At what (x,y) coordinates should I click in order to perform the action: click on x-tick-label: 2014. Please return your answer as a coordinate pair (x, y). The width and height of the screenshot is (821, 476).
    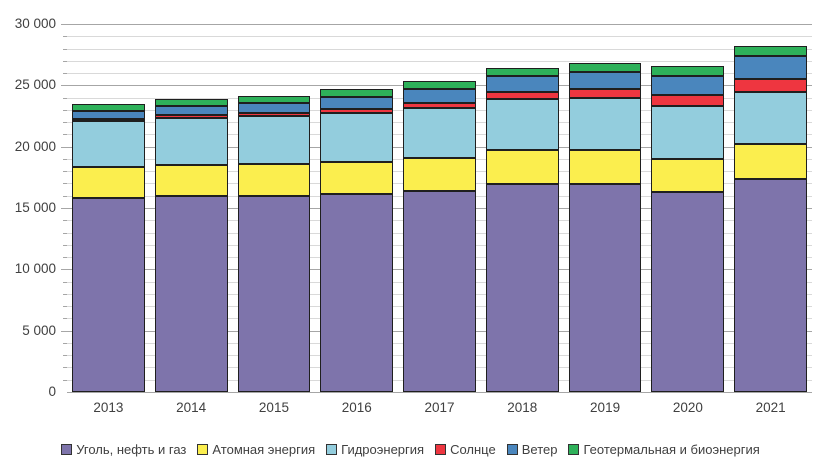
    Looking at the image, I should click on (191, 407).